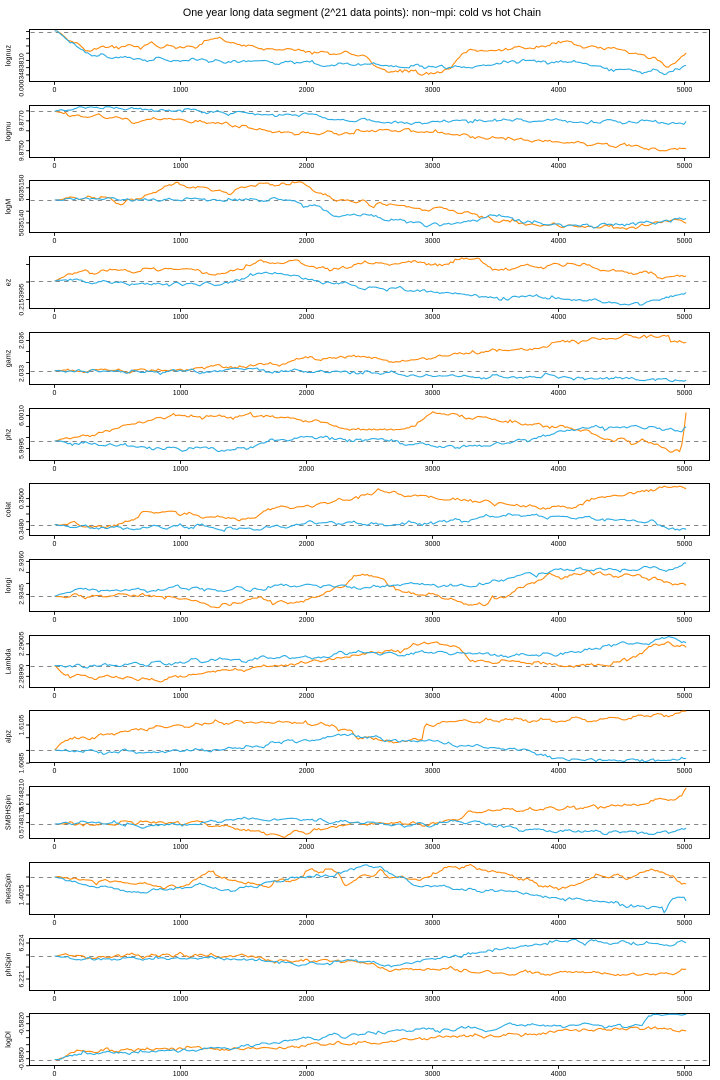 The width and height of the screenshot is (720, 1080). What do you see at coordinates (22, 894) in the screenshot?
I see `svg-text: 1.4025` at bounding box center [22, 894].